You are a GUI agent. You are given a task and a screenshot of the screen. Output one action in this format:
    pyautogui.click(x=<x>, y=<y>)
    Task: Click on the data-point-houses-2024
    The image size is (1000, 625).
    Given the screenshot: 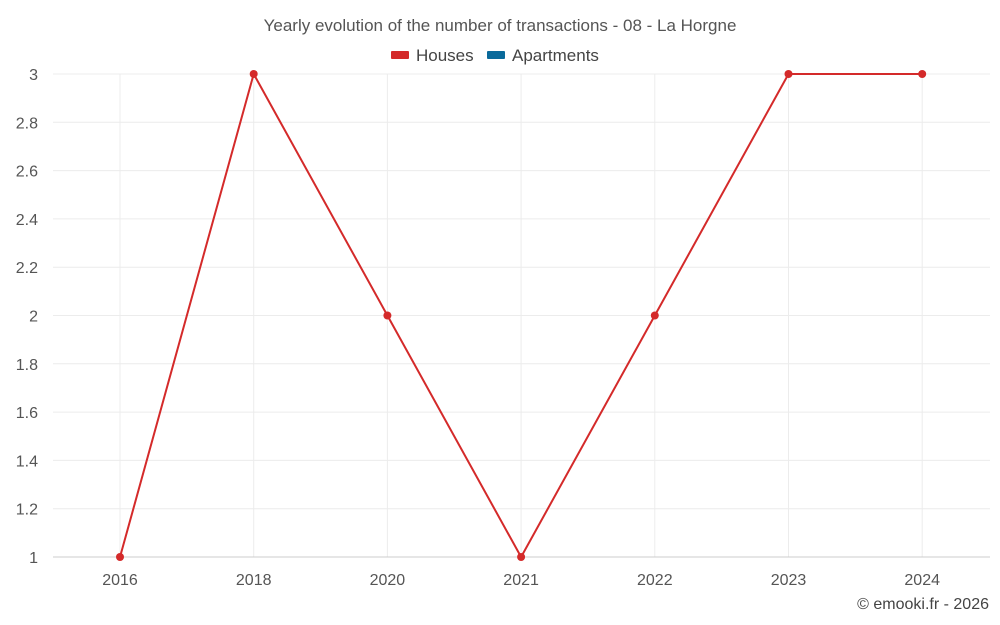 What is the action you would take?
    pyautogui.click(x=922, y=74)
    